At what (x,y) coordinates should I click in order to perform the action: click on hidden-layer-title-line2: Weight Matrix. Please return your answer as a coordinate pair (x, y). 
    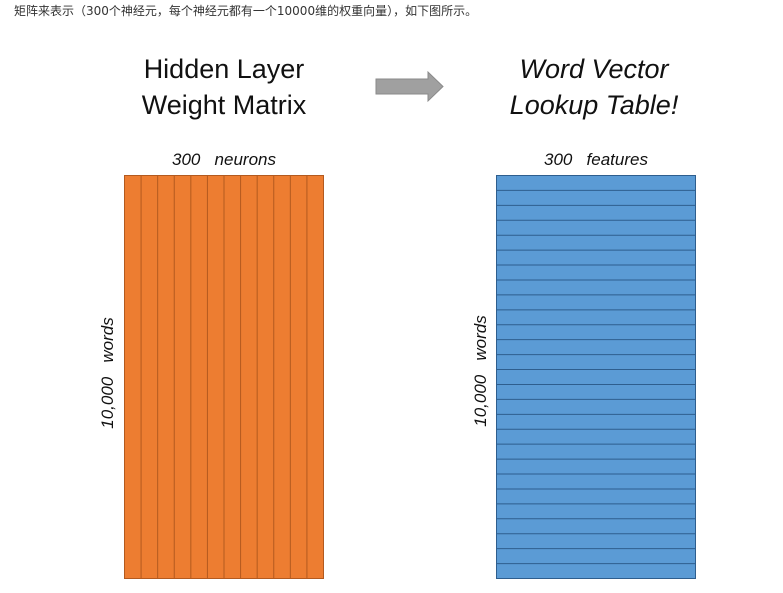
    Looking at the image, I should click on (224, 105).